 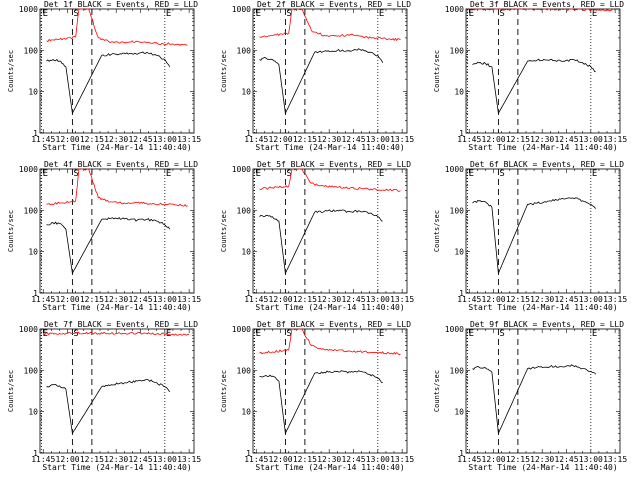 What do you see at coordinates (121, 4) in the screenshot?
I see `chart-title: Det 1f BLACK = Events, RED = LLD` at bounding box center [121, 4].